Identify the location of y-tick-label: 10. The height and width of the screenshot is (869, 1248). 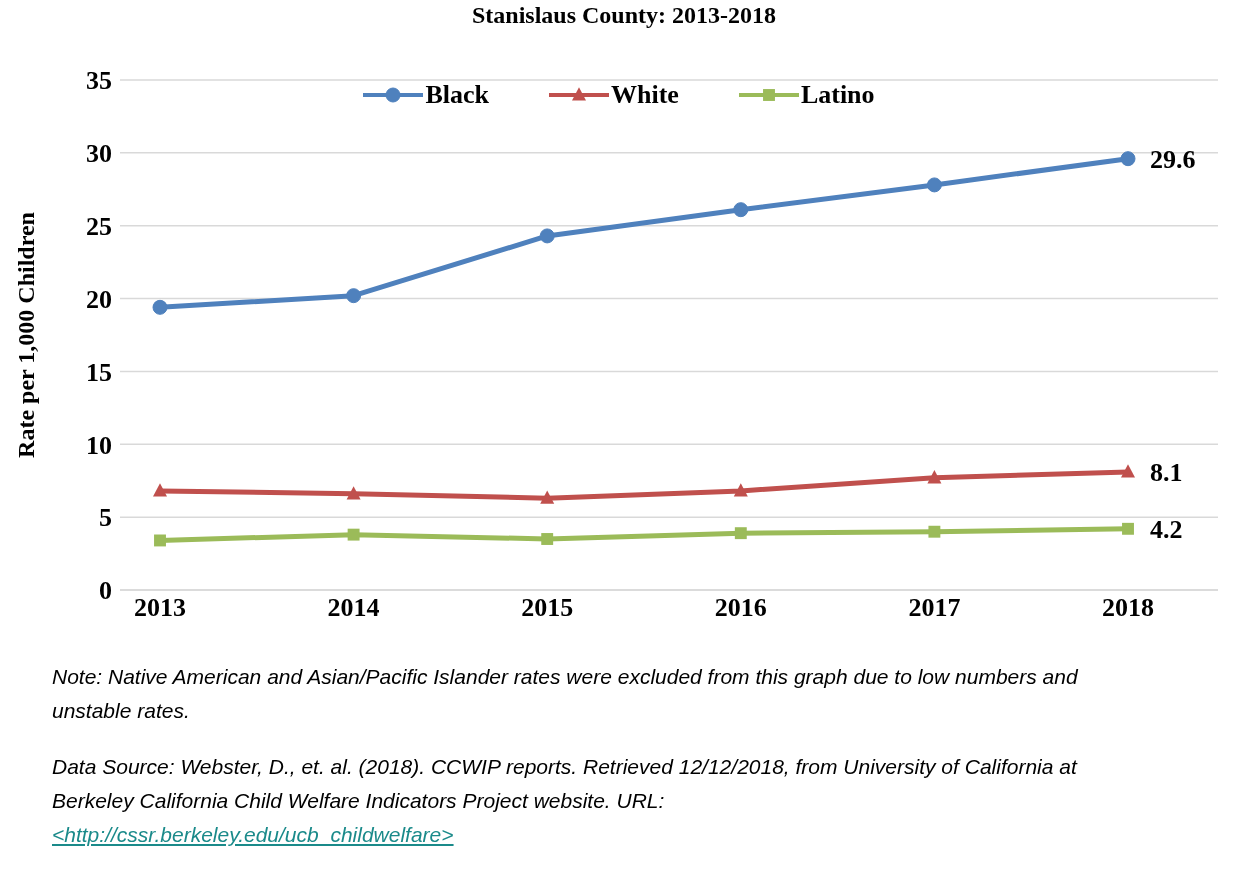
(99, 445).